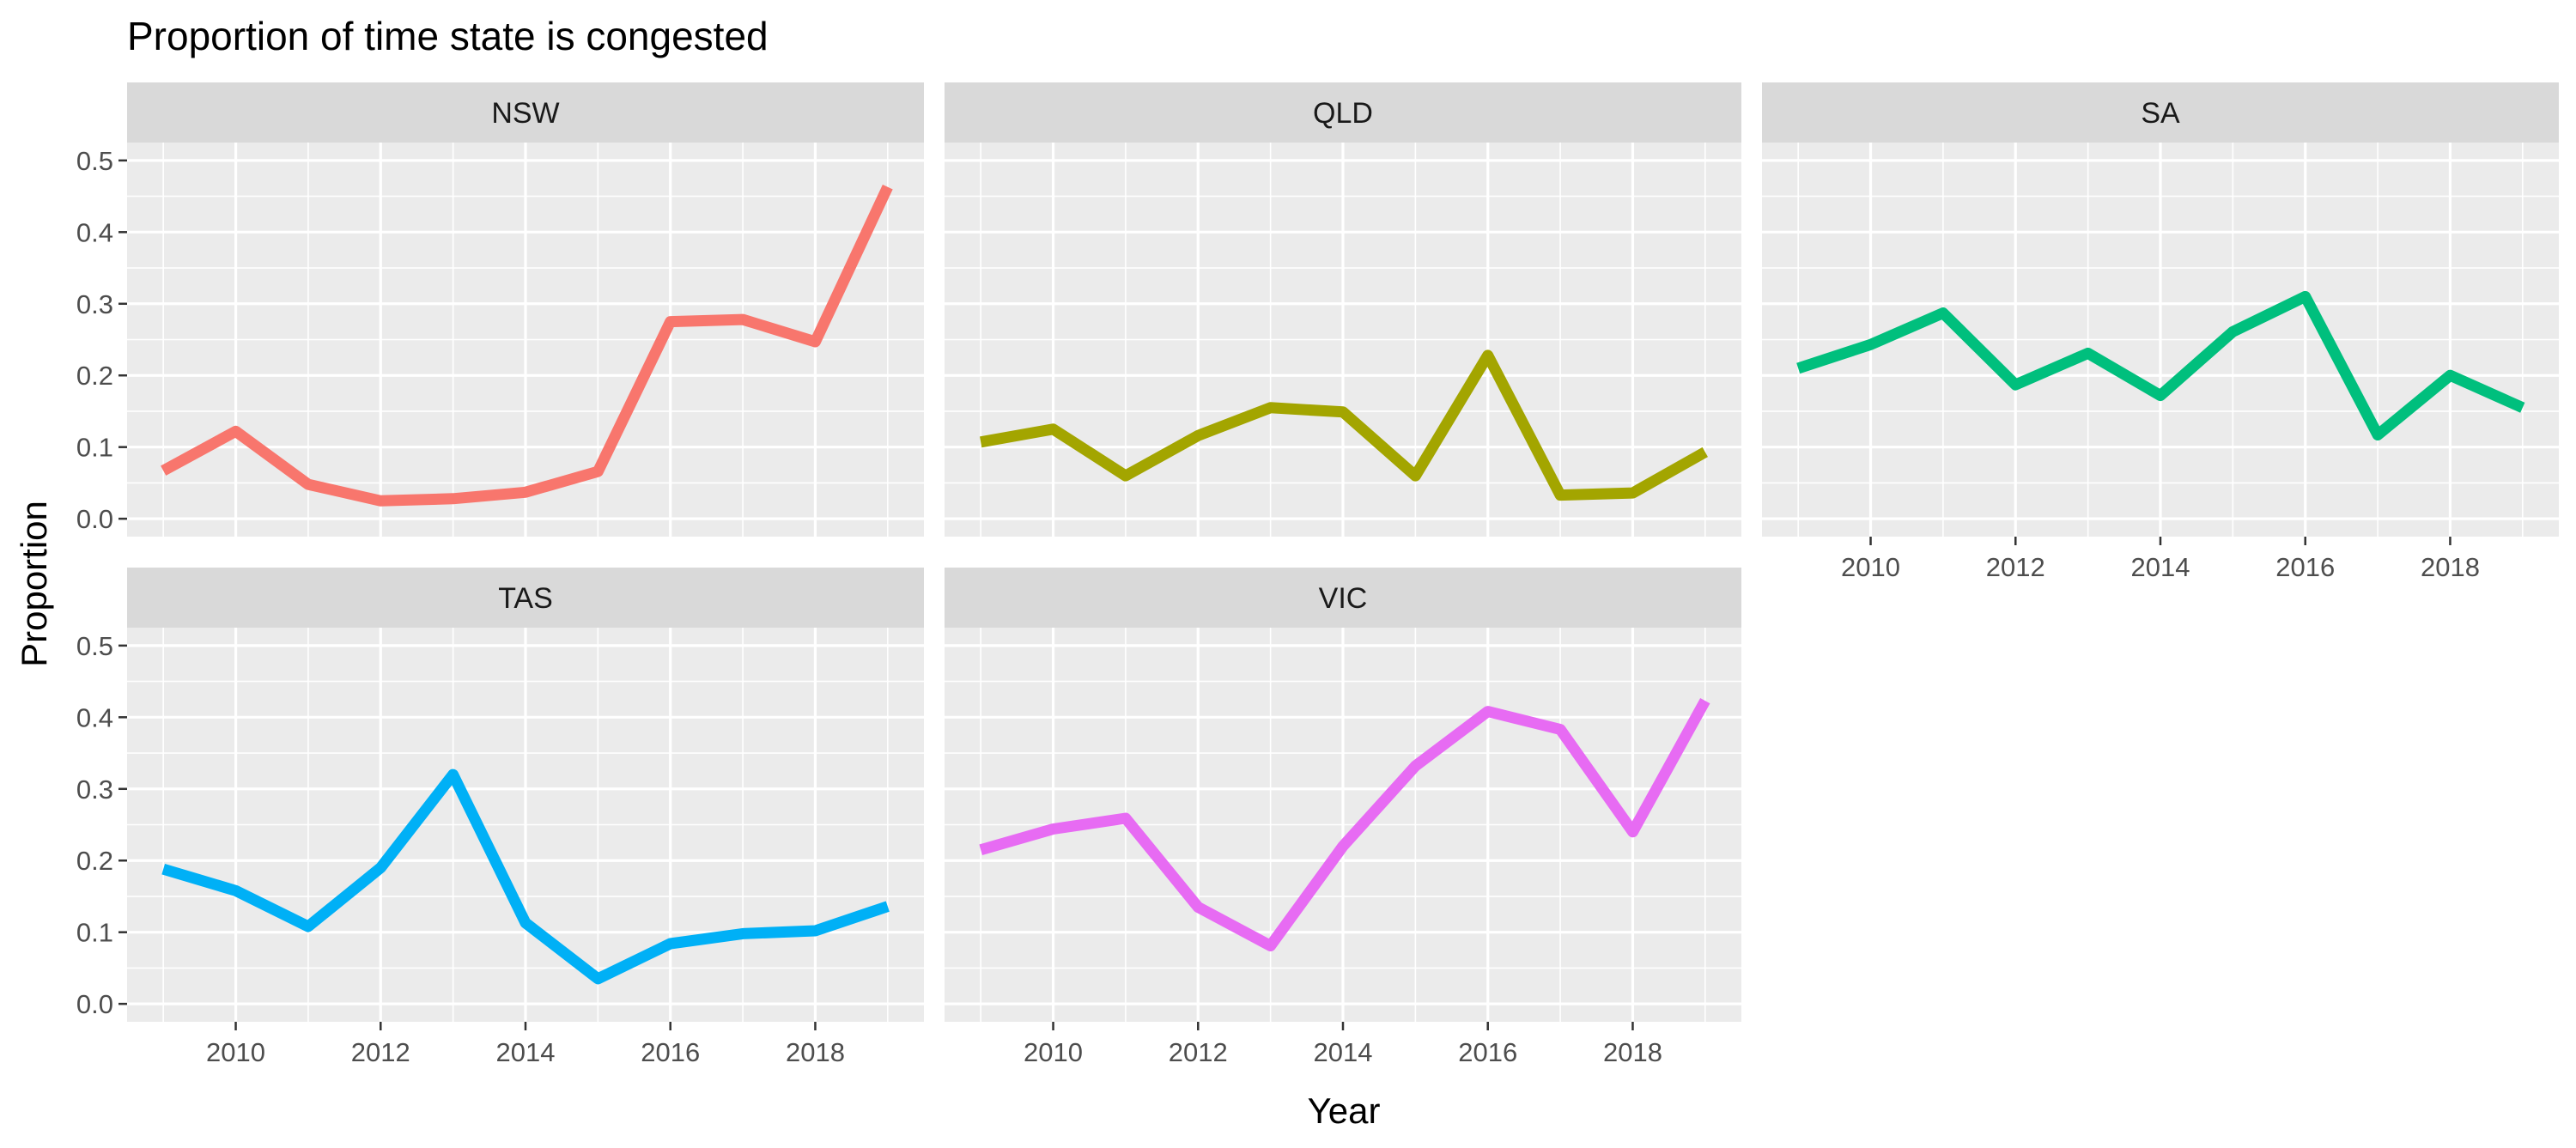 This screenshot has width=2576, height=1148. Describe the element at coordinates (1345, 824) in the screenshot. I see `series-line-vic` at that location.